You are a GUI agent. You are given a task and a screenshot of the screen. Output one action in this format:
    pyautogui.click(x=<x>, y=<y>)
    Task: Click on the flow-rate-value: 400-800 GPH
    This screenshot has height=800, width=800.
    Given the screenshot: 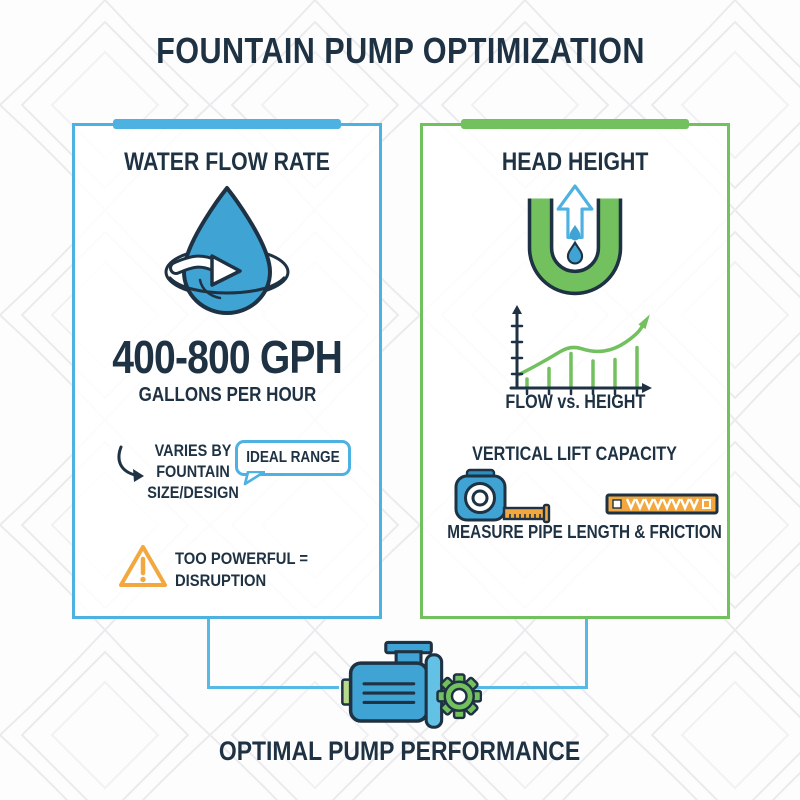 What is the action you would take?
    pyautogui.click(x=227, y=357)
    